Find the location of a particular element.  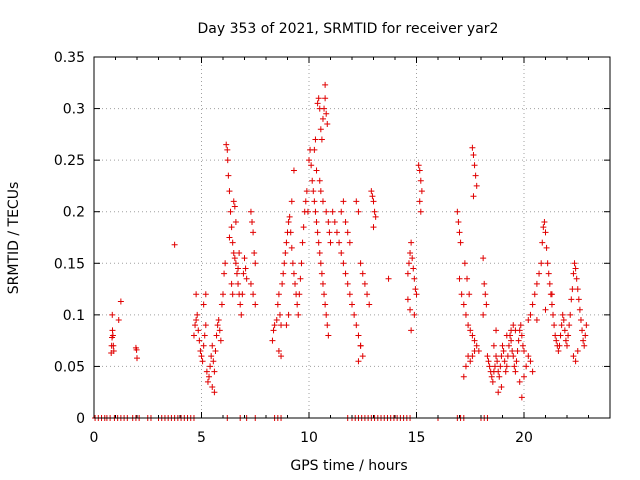

x-tick-label: 15 is located at coordinates (417, 438).